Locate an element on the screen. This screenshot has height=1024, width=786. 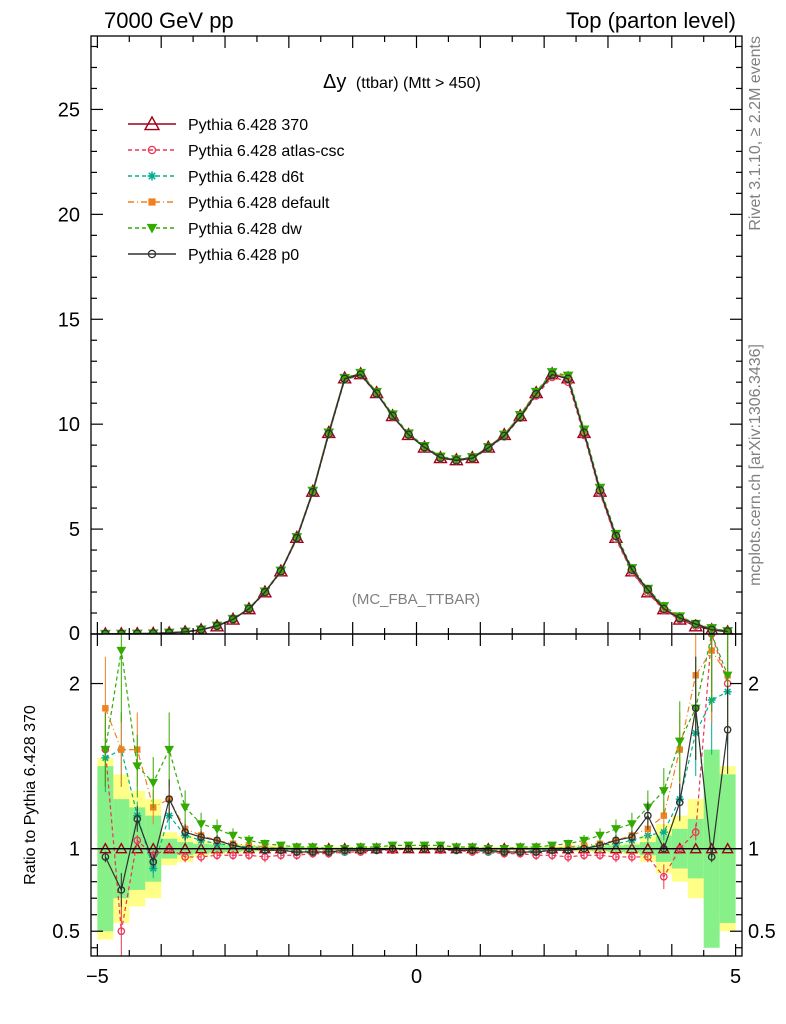
chart-title-sub: (ttbar) (Mtt > 450) is located at coordinates (418, 83).